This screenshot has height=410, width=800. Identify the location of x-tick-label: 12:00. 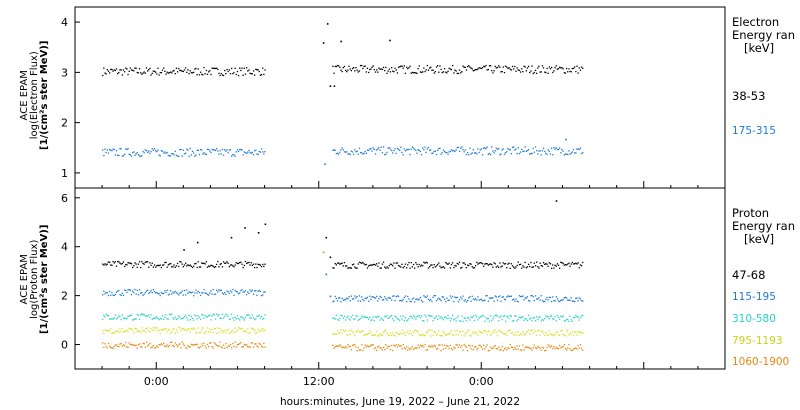
(319, 381).